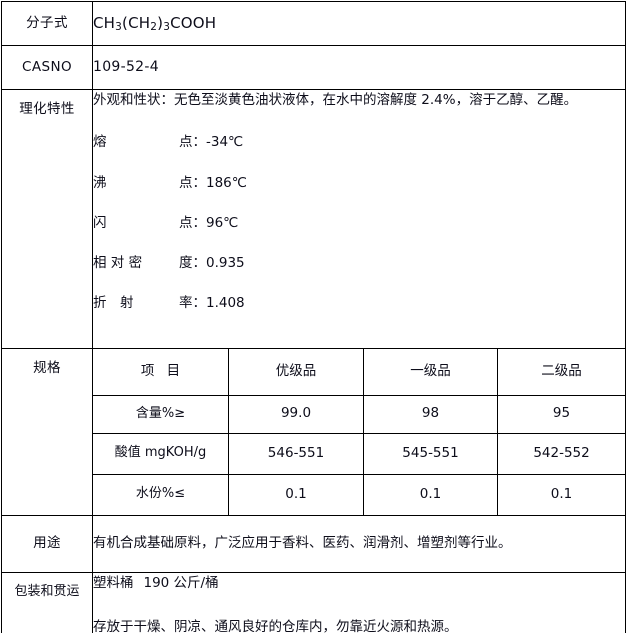 The image size is (626, 633). I want to click on table-row-spec-moisture: 水份%≤ 0.1 0.1 0.1, so click(314, 495).